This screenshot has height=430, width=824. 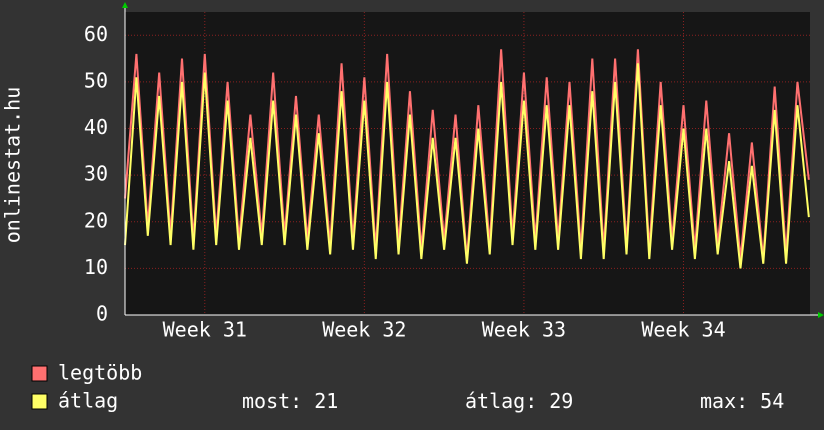 What do you see at coordinates (96, 267) in the screenshot?
I see `y-tick-label: 10` at bounding box center [96, 267].